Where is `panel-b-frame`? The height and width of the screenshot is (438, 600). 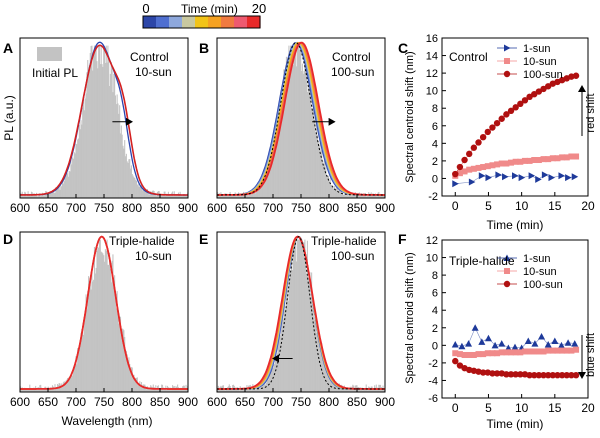 panel-b-frame is located at coordinates (301, 118).